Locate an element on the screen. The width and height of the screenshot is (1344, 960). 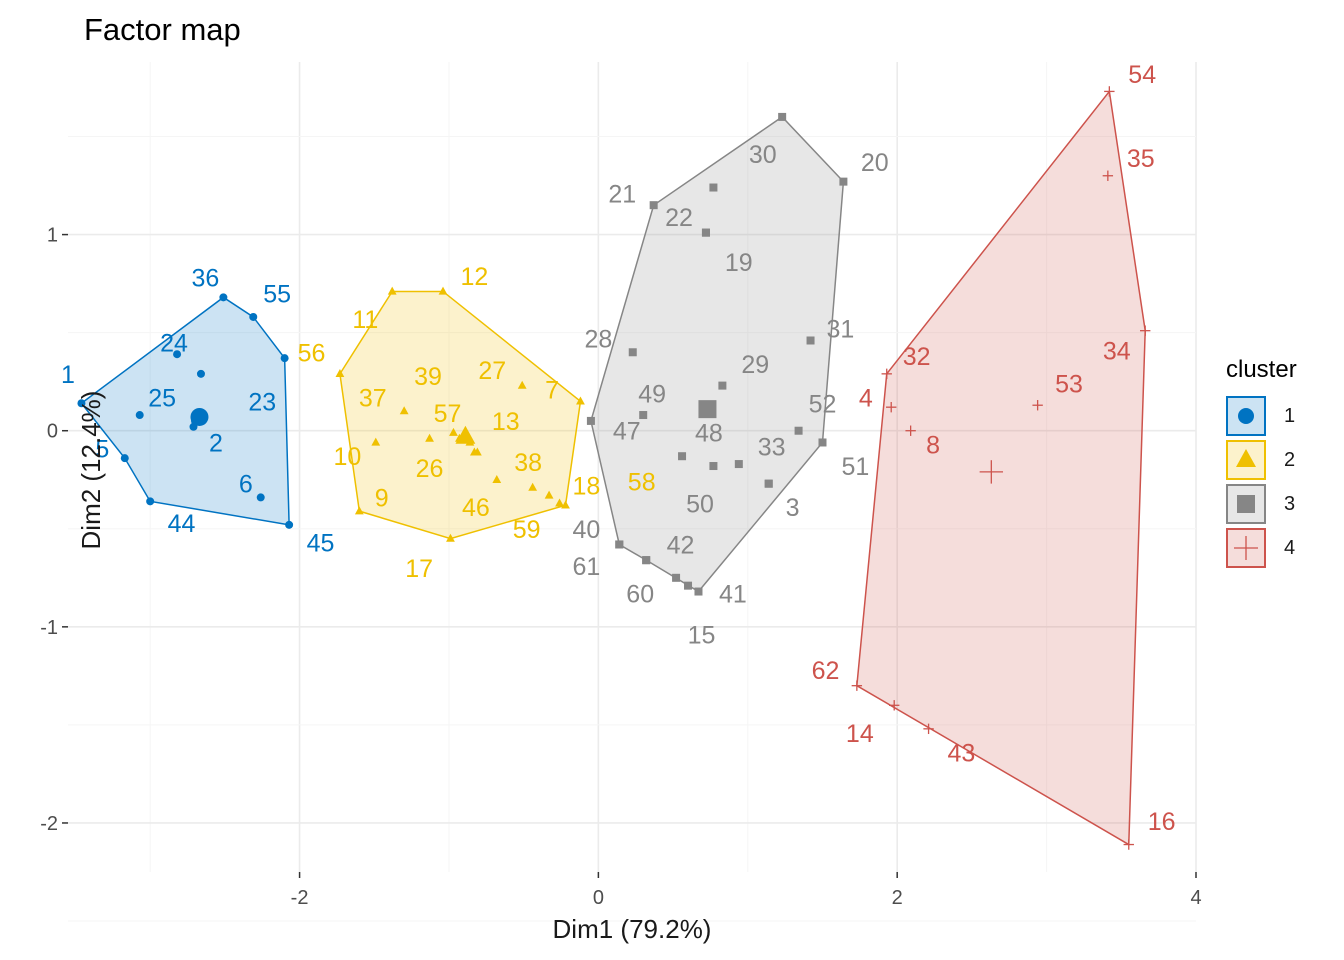
point-label-4: 4 is located at coordinates (866, 398).